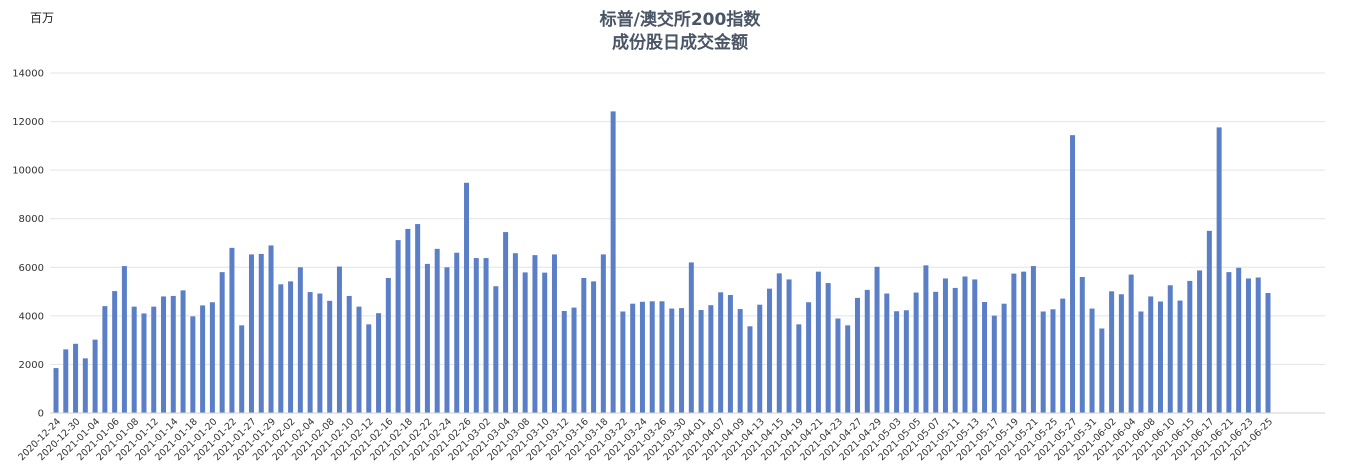  I want to click on y-tick-label: 6000, so click(31, 268).